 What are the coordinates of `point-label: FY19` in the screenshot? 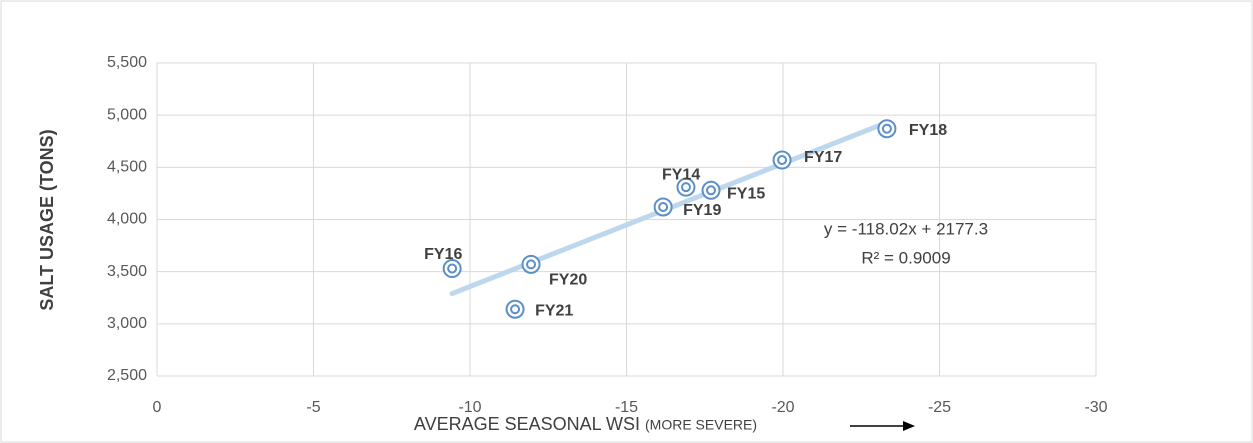 It's located at (702, 210).